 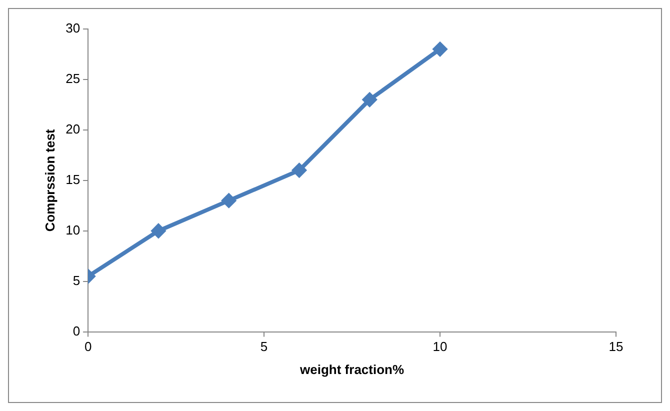 I want to click on y-tick-label: 15, so click(x=73, y=179).